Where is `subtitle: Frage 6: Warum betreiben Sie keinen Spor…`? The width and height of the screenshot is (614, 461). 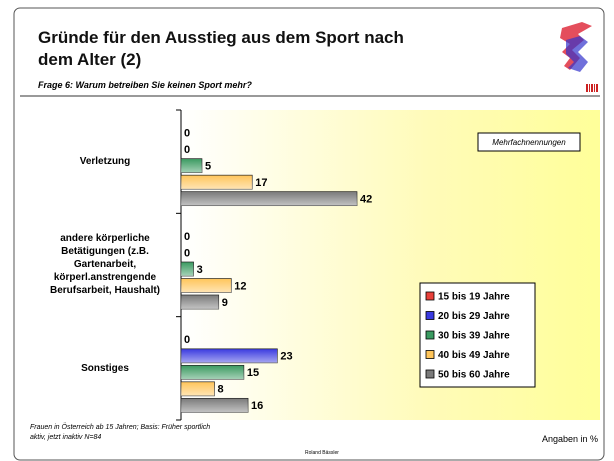
subtitle: Frage 6: Warum betreiben Sie keinen Spor… is located at coordinates (145, 85).